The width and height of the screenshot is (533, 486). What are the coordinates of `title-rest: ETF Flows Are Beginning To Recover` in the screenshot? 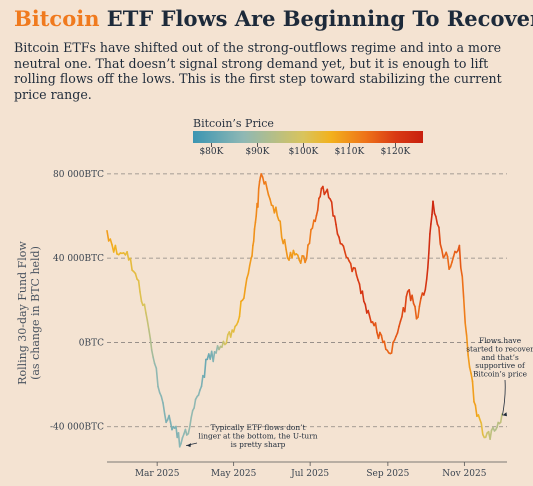 It's located at (316, 18).